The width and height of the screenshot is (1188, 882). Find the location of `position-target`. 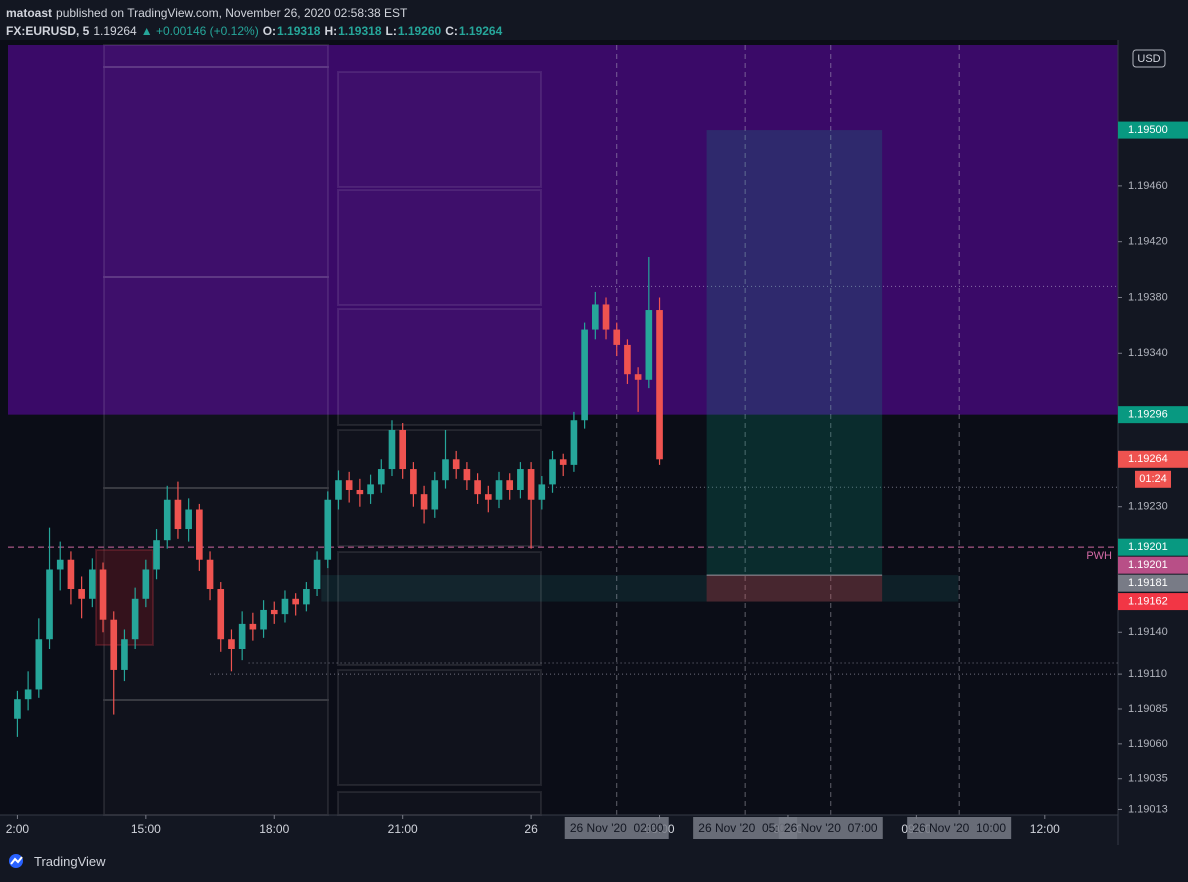

position-target is located at coordinates (794, 353).